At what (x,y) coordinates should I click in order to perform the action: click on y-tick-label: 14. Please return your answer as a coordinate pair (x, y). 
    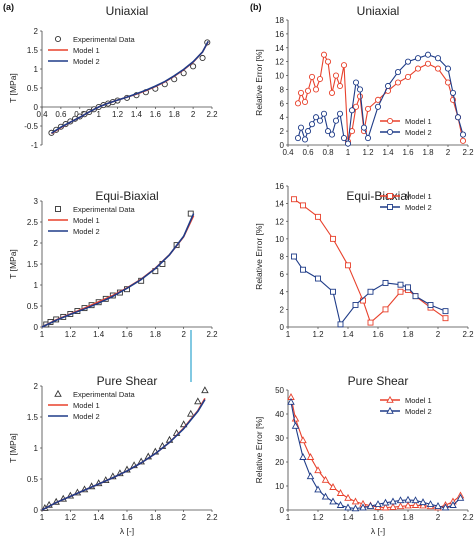
    Looking at the image, I should click on (279, 48).